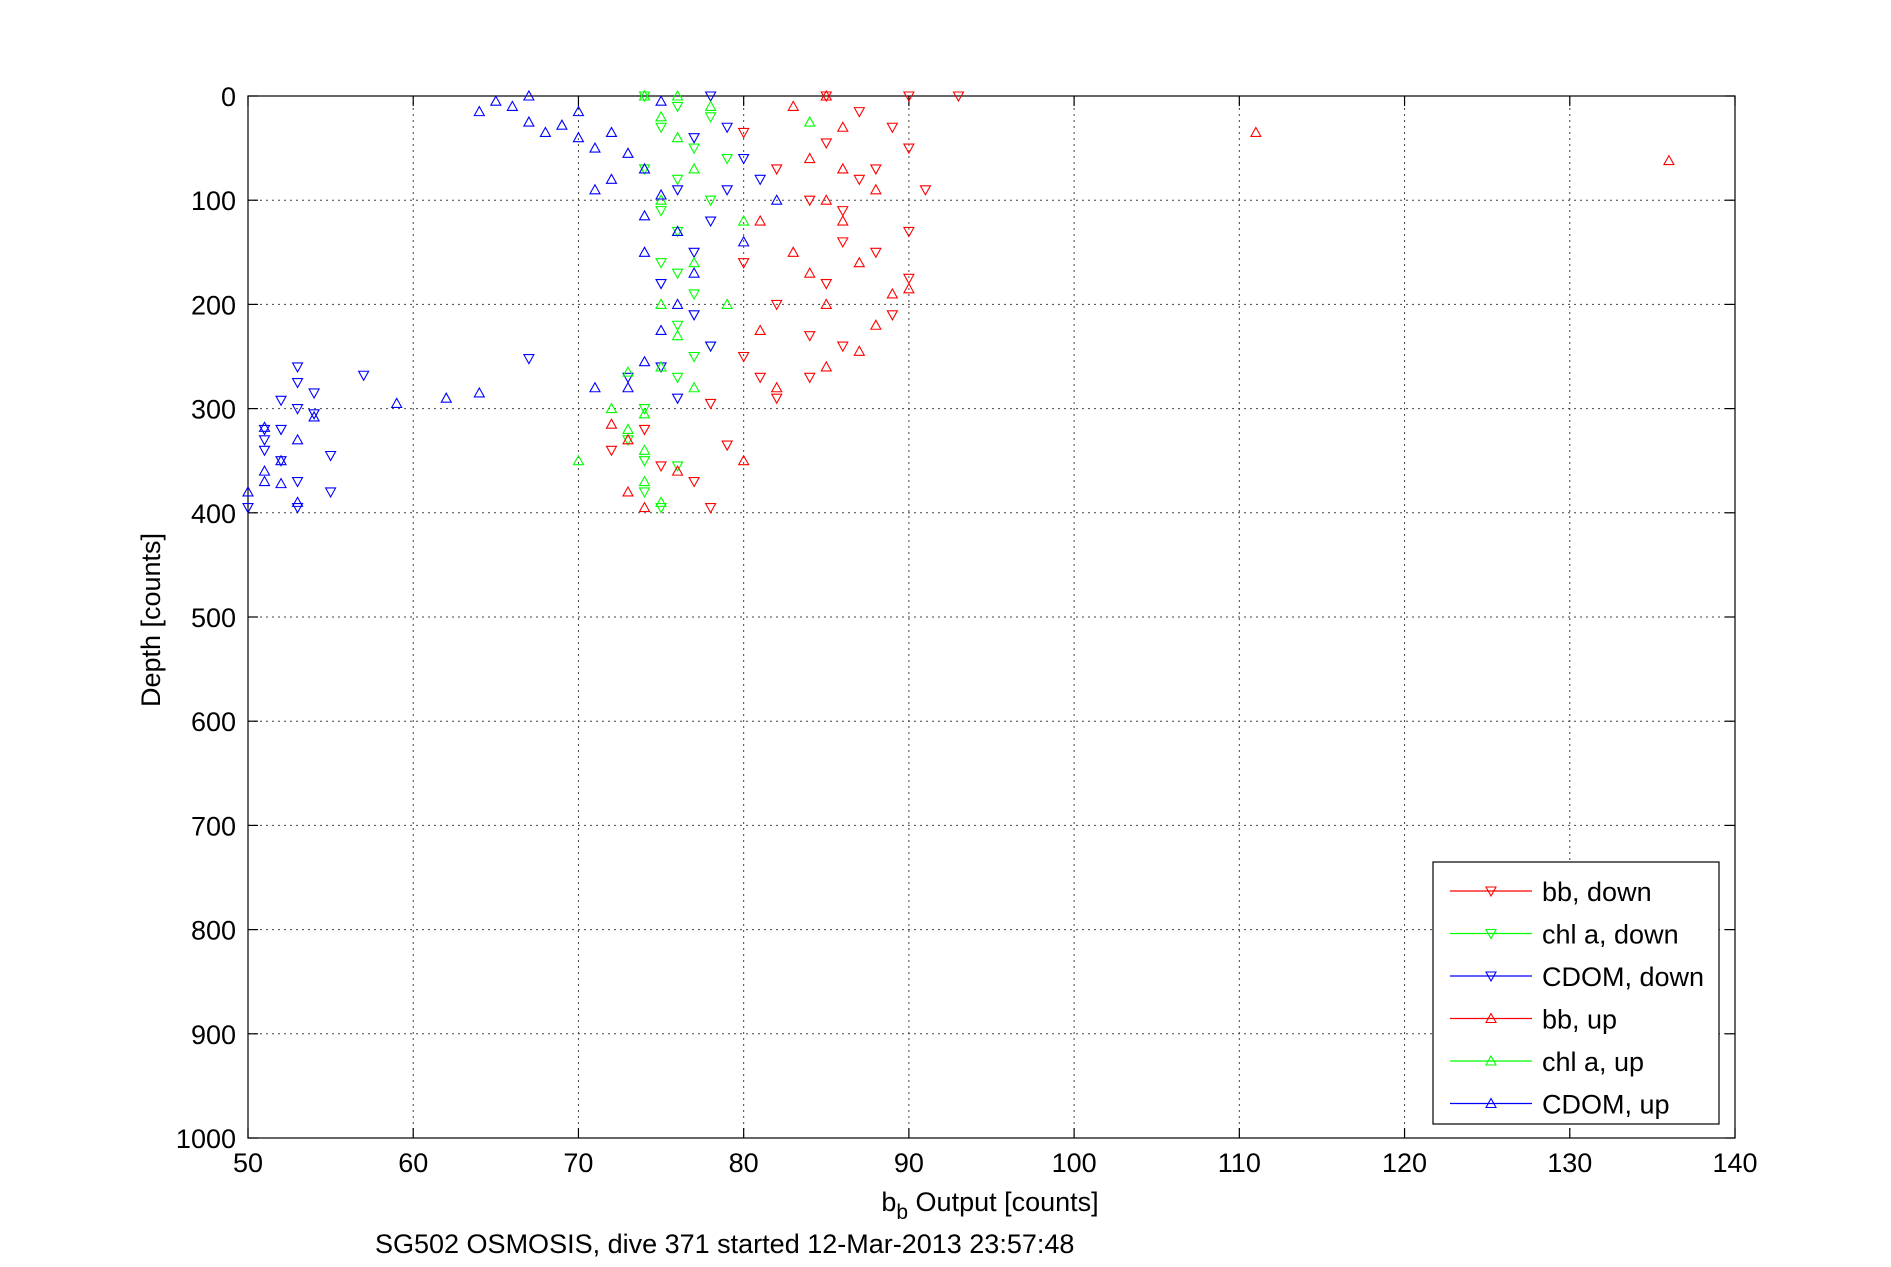 The image size is (1891, 1267). What do you see at coordinates (909, 1163) in the screenshot?
I see `x-tick-label: 90` at bounding box center [909, 1163].